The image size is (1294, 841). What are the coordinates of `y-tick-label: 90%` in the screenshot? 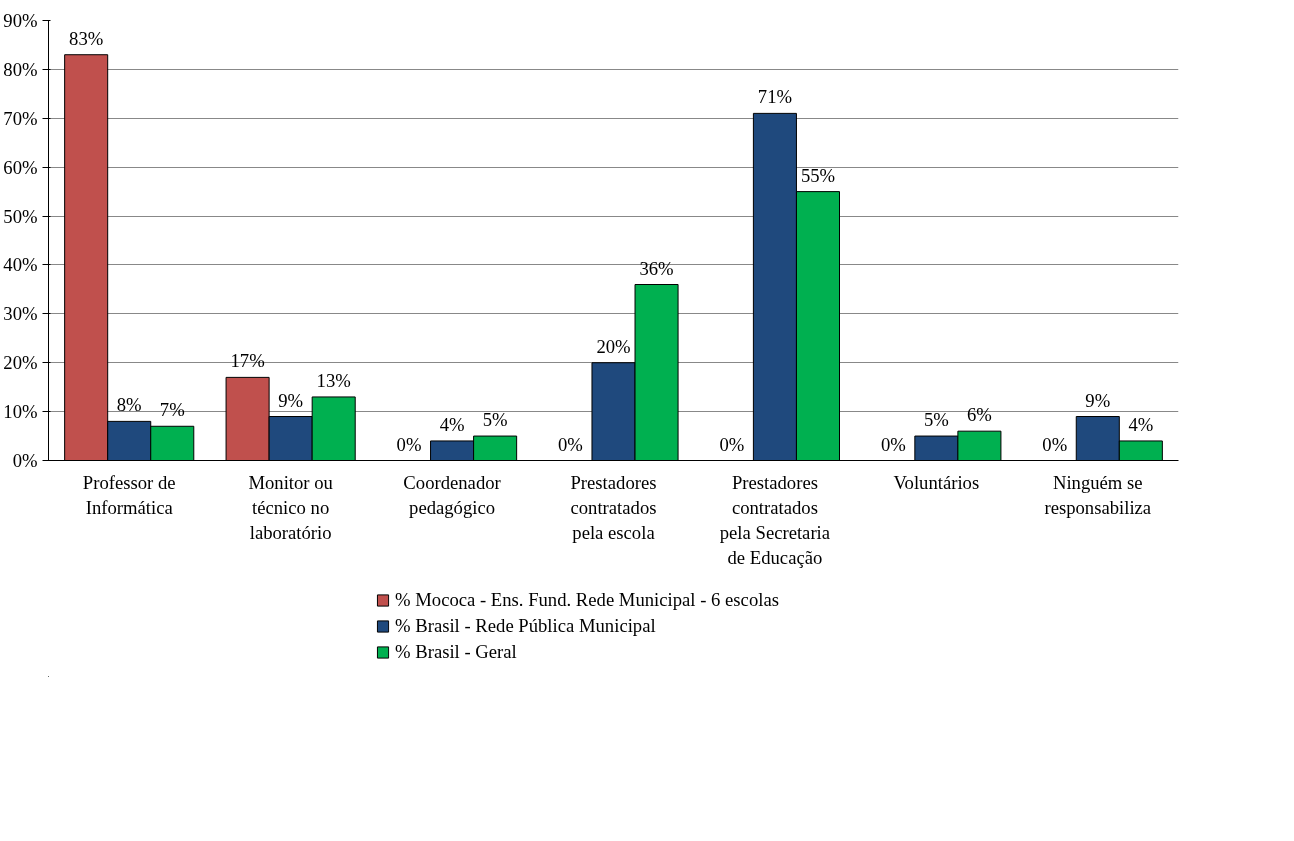 It's located at (20, 20).